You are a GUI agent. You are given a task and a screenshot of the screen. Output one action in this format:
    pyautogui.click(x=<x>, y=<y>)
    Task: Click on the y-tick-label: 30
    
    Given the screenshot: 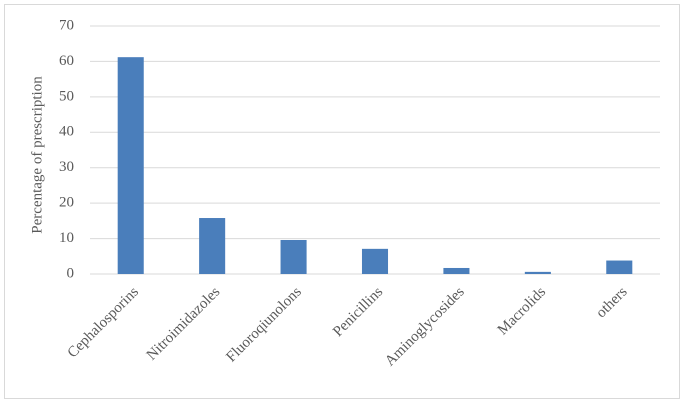 What is the action you would take?
    pyautogui.click(x=66, y=167)
    